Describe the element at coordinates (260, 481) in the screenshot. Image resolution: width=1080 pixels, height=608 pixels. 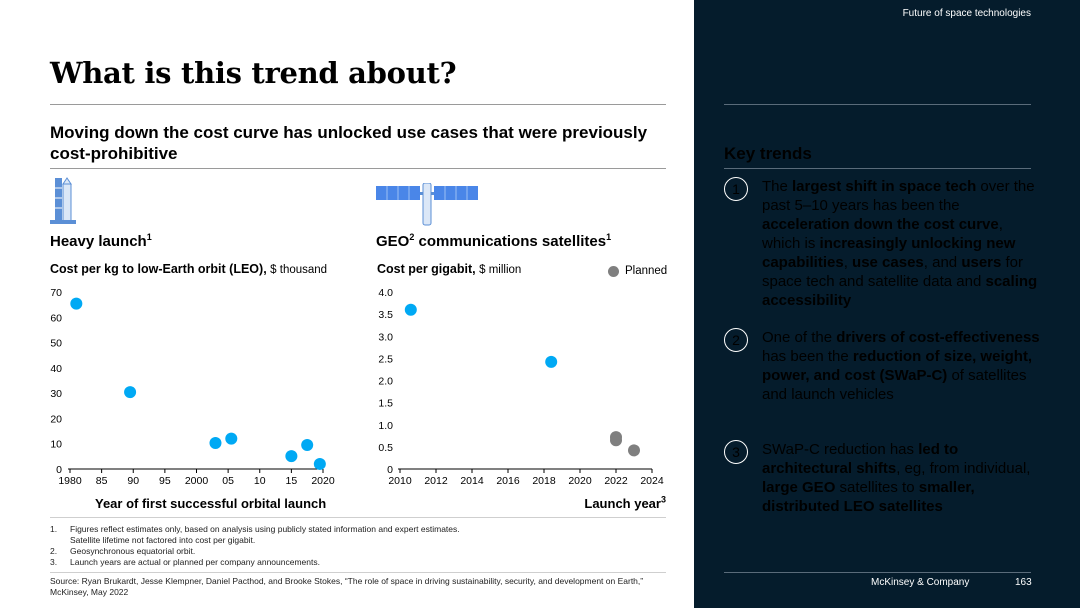
I see `heavy-launch-x-tick-label: 10` at that location.